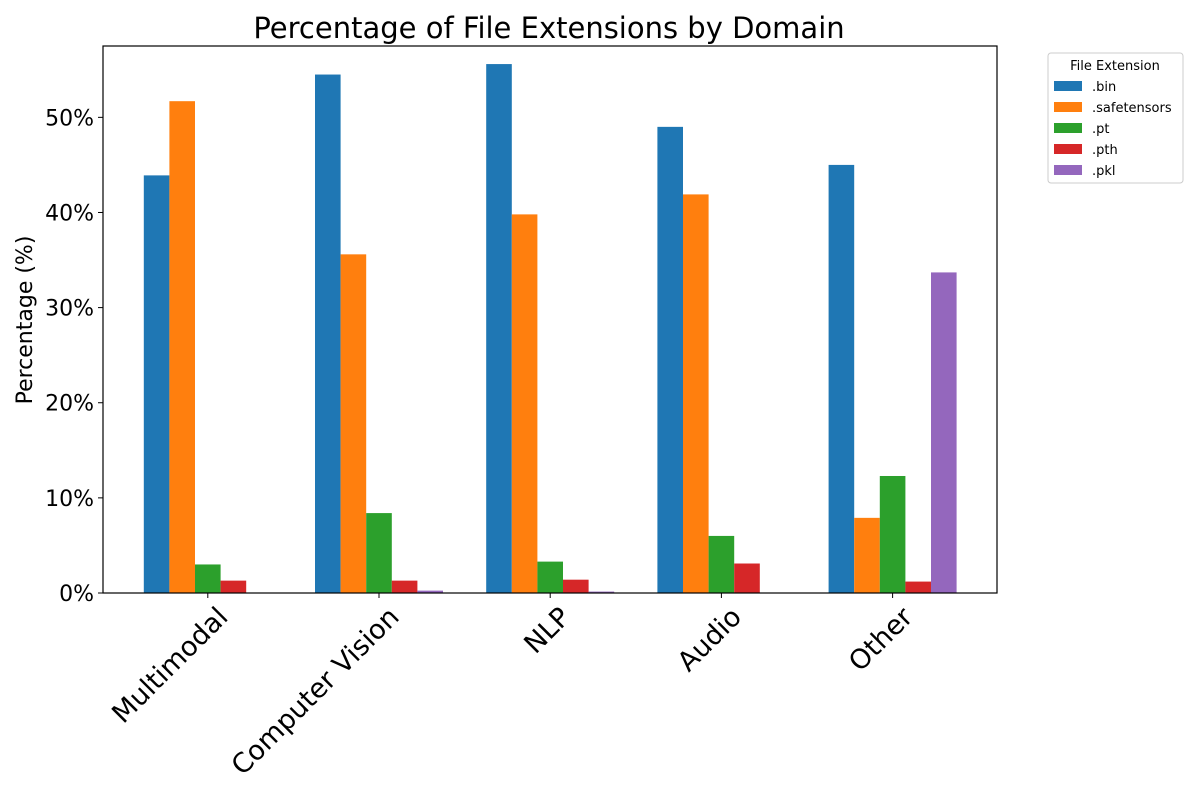 The width and height of the screenshot is (1200, 800). What do you see at coordinates (69, 213) in the screenshot?
I see `y-tick-label: 40%` at bounding box center [69, 213].